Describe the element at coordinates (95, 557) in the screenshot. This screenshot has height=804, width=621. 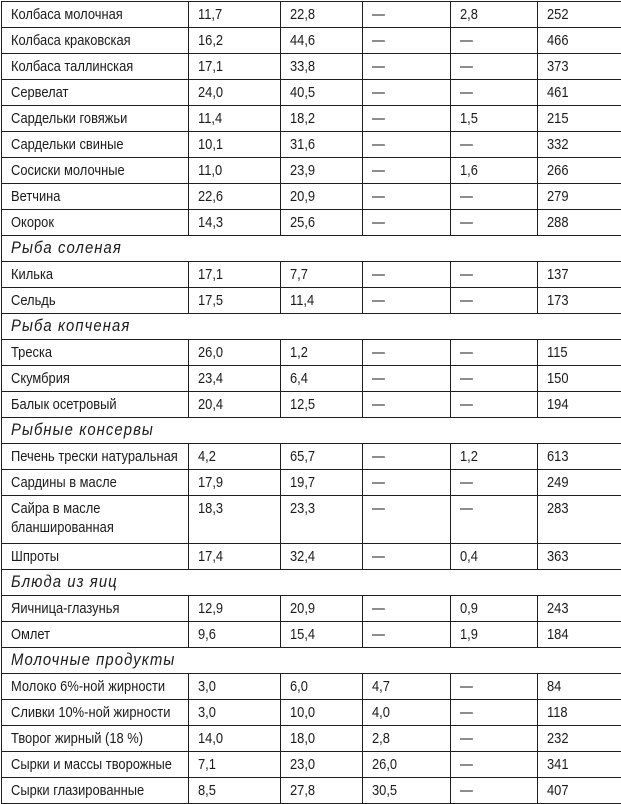
I see `food-name-cell: Шпроты` at that location.